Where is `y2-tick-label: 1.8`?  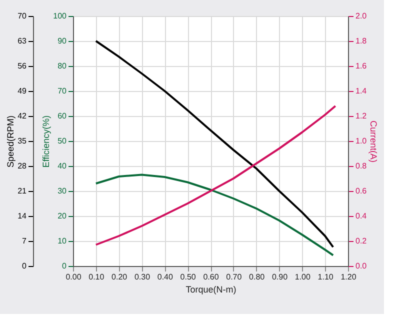
y2-tick-label: 1.8 is located at coordinates (362, 41).